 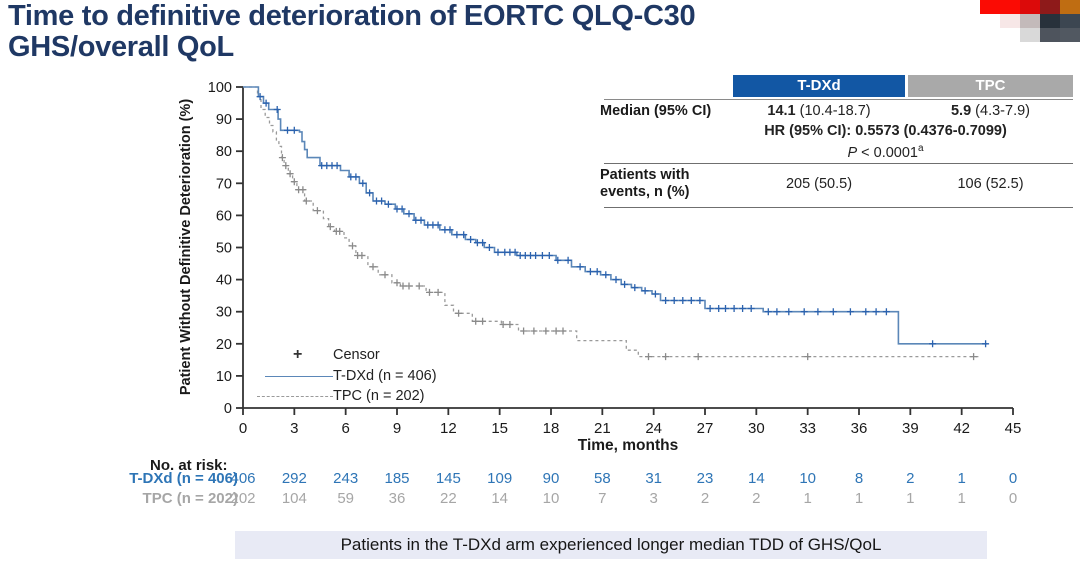 I want to click on at-risk-value: 22, so click(x=448, y=498).